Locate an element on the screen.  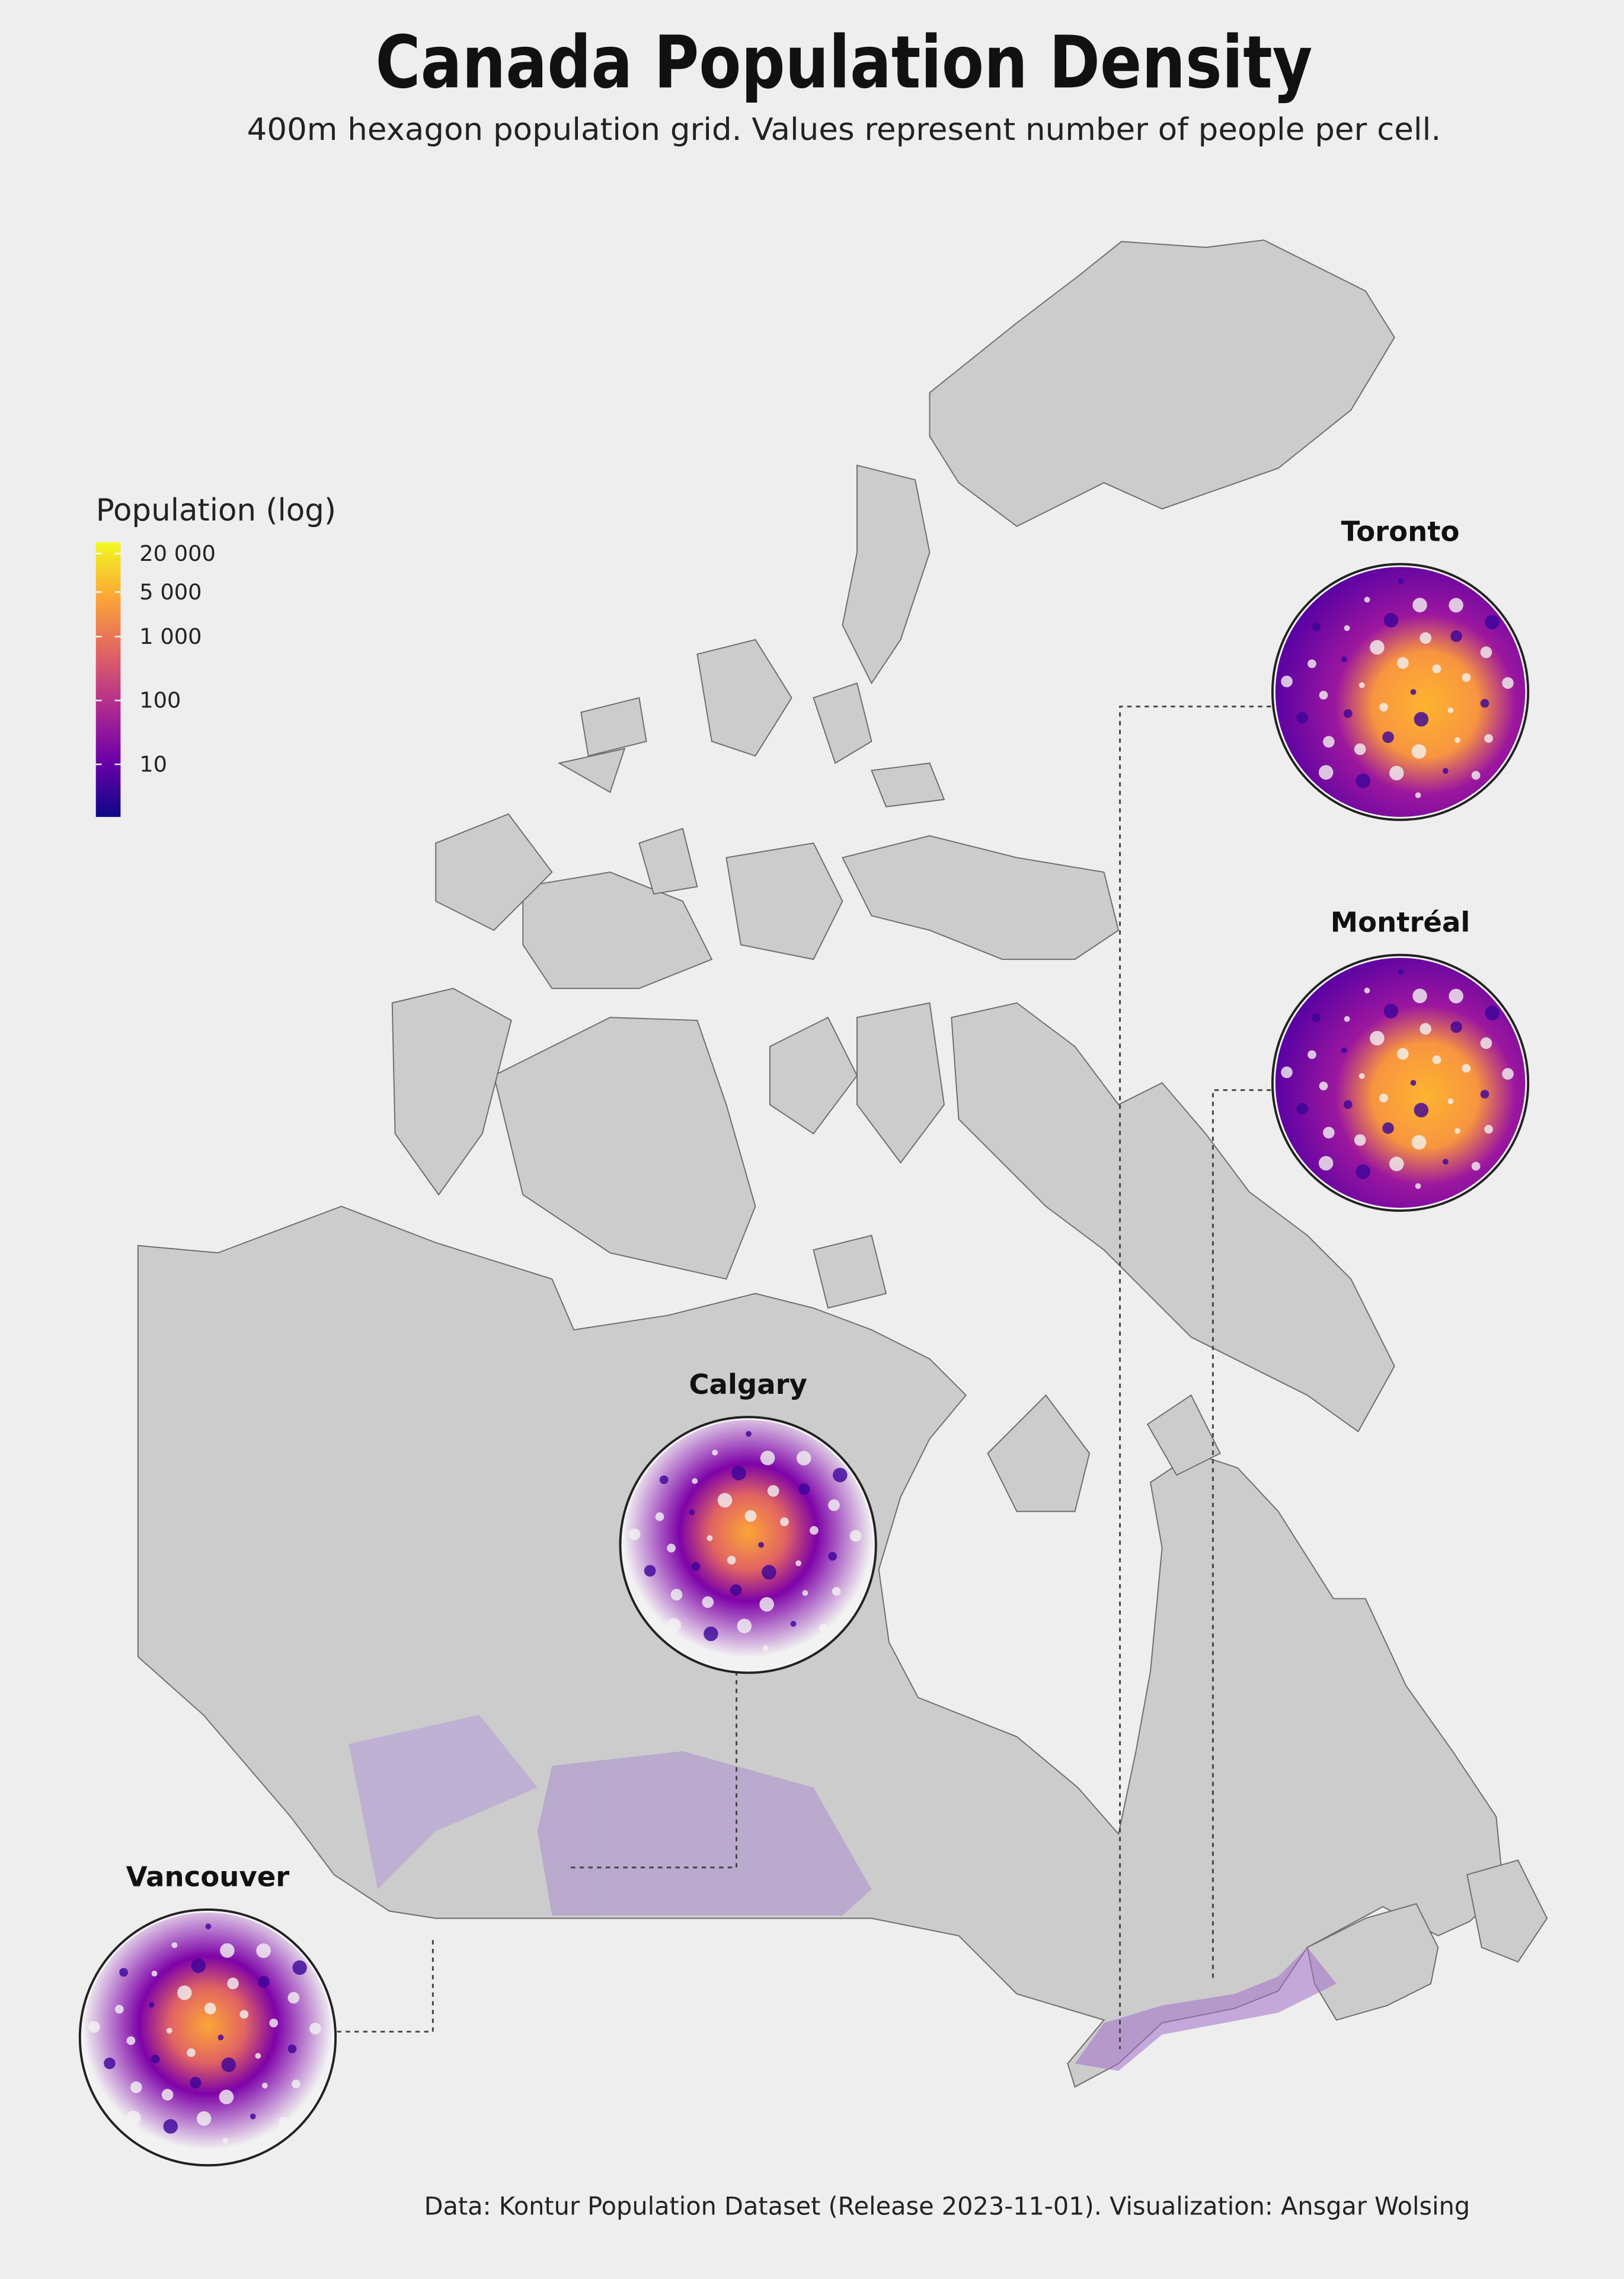
inset-label: Calgary is located at coordinates (748, 1384).